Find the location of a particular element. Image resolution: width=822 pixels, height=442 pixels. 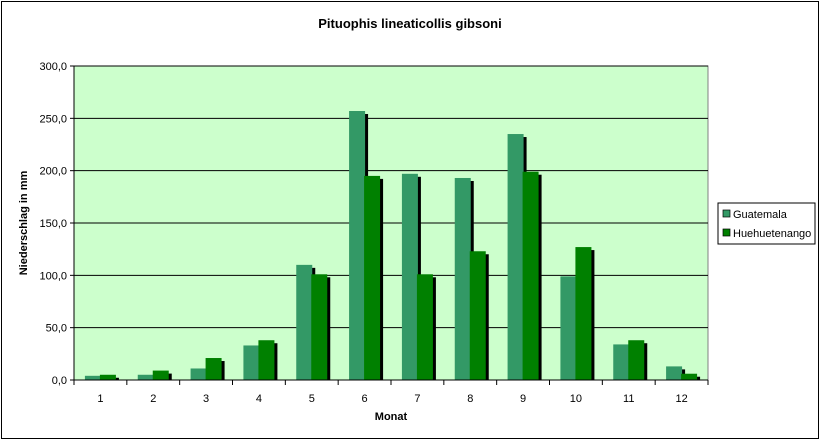

chart-title: Pituophis lineaticollis gibsoni is located at coordinates (409, 23).